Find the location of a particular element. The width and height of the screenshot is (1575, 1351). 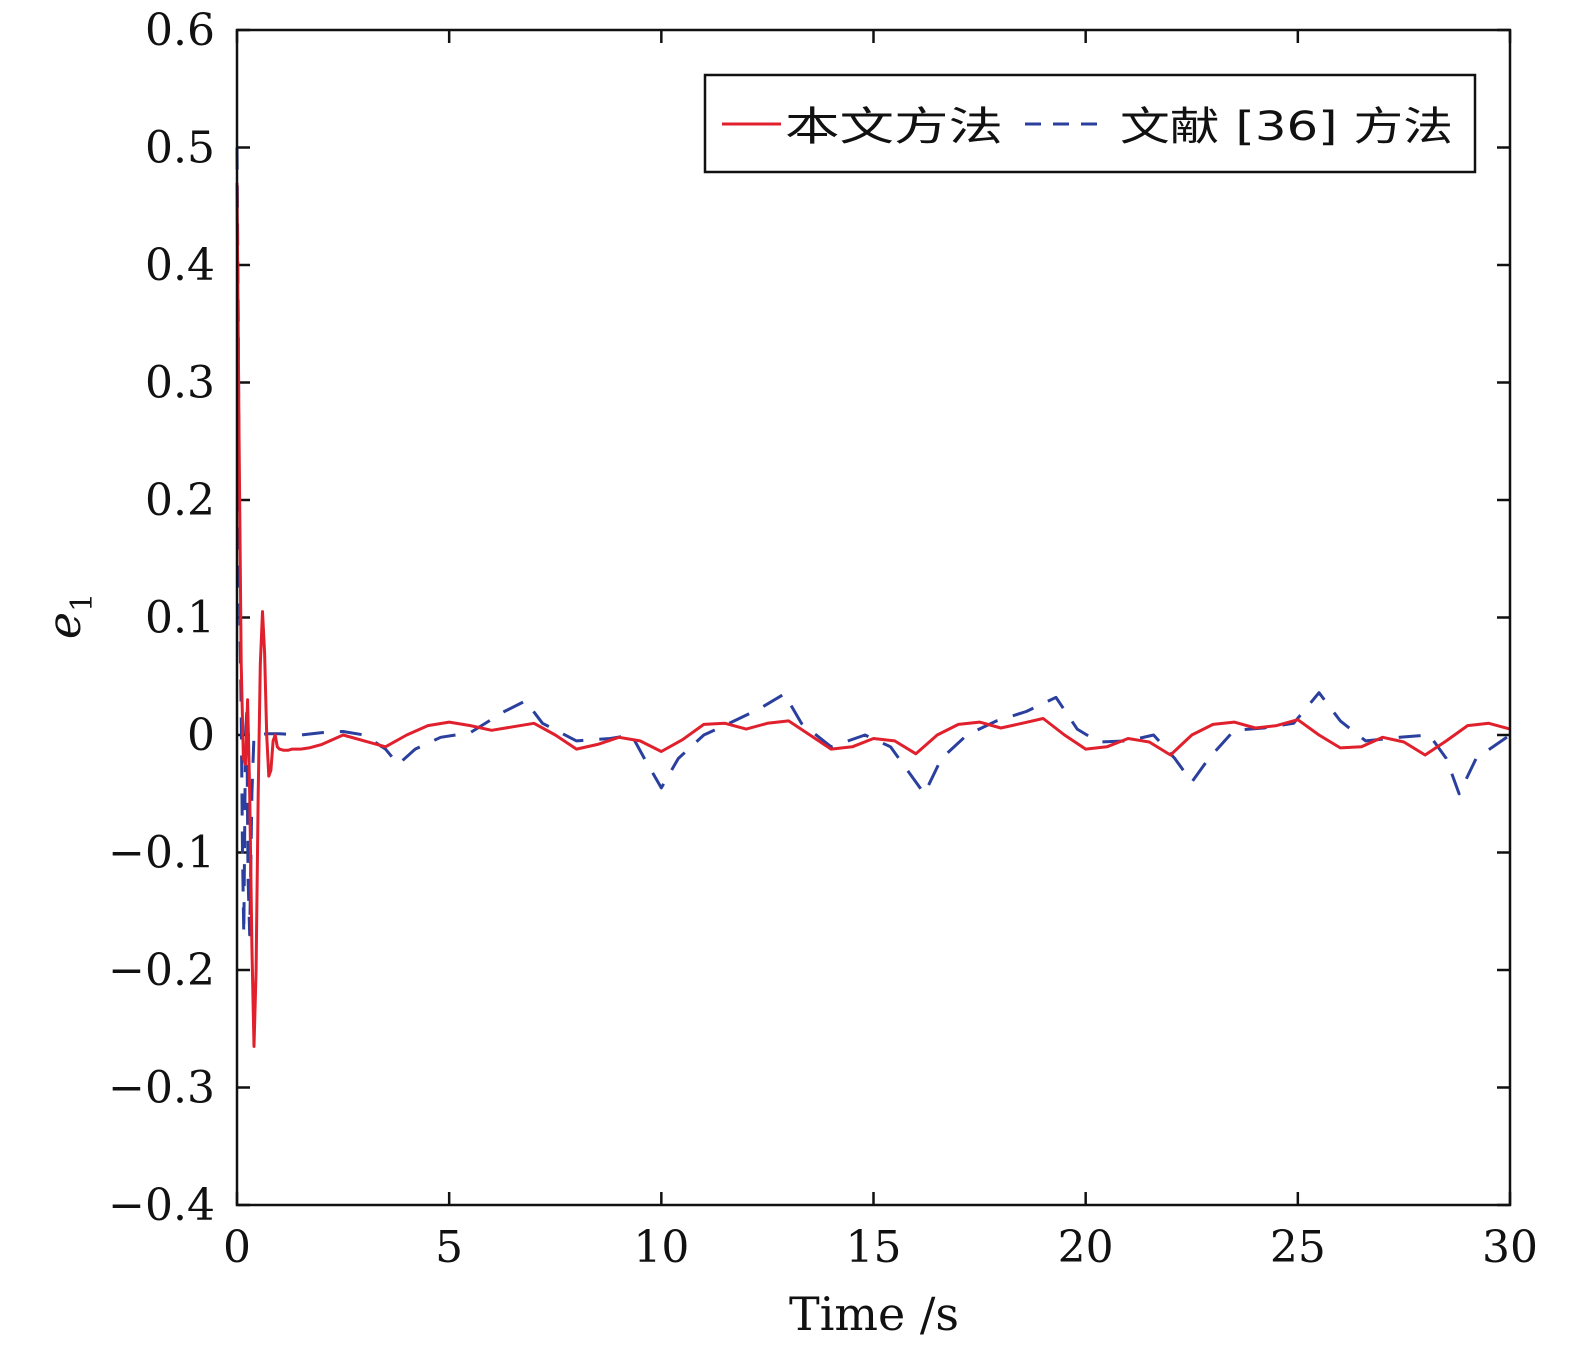

y-tick-label: −0.3 is located at coordinates (161, 1088).